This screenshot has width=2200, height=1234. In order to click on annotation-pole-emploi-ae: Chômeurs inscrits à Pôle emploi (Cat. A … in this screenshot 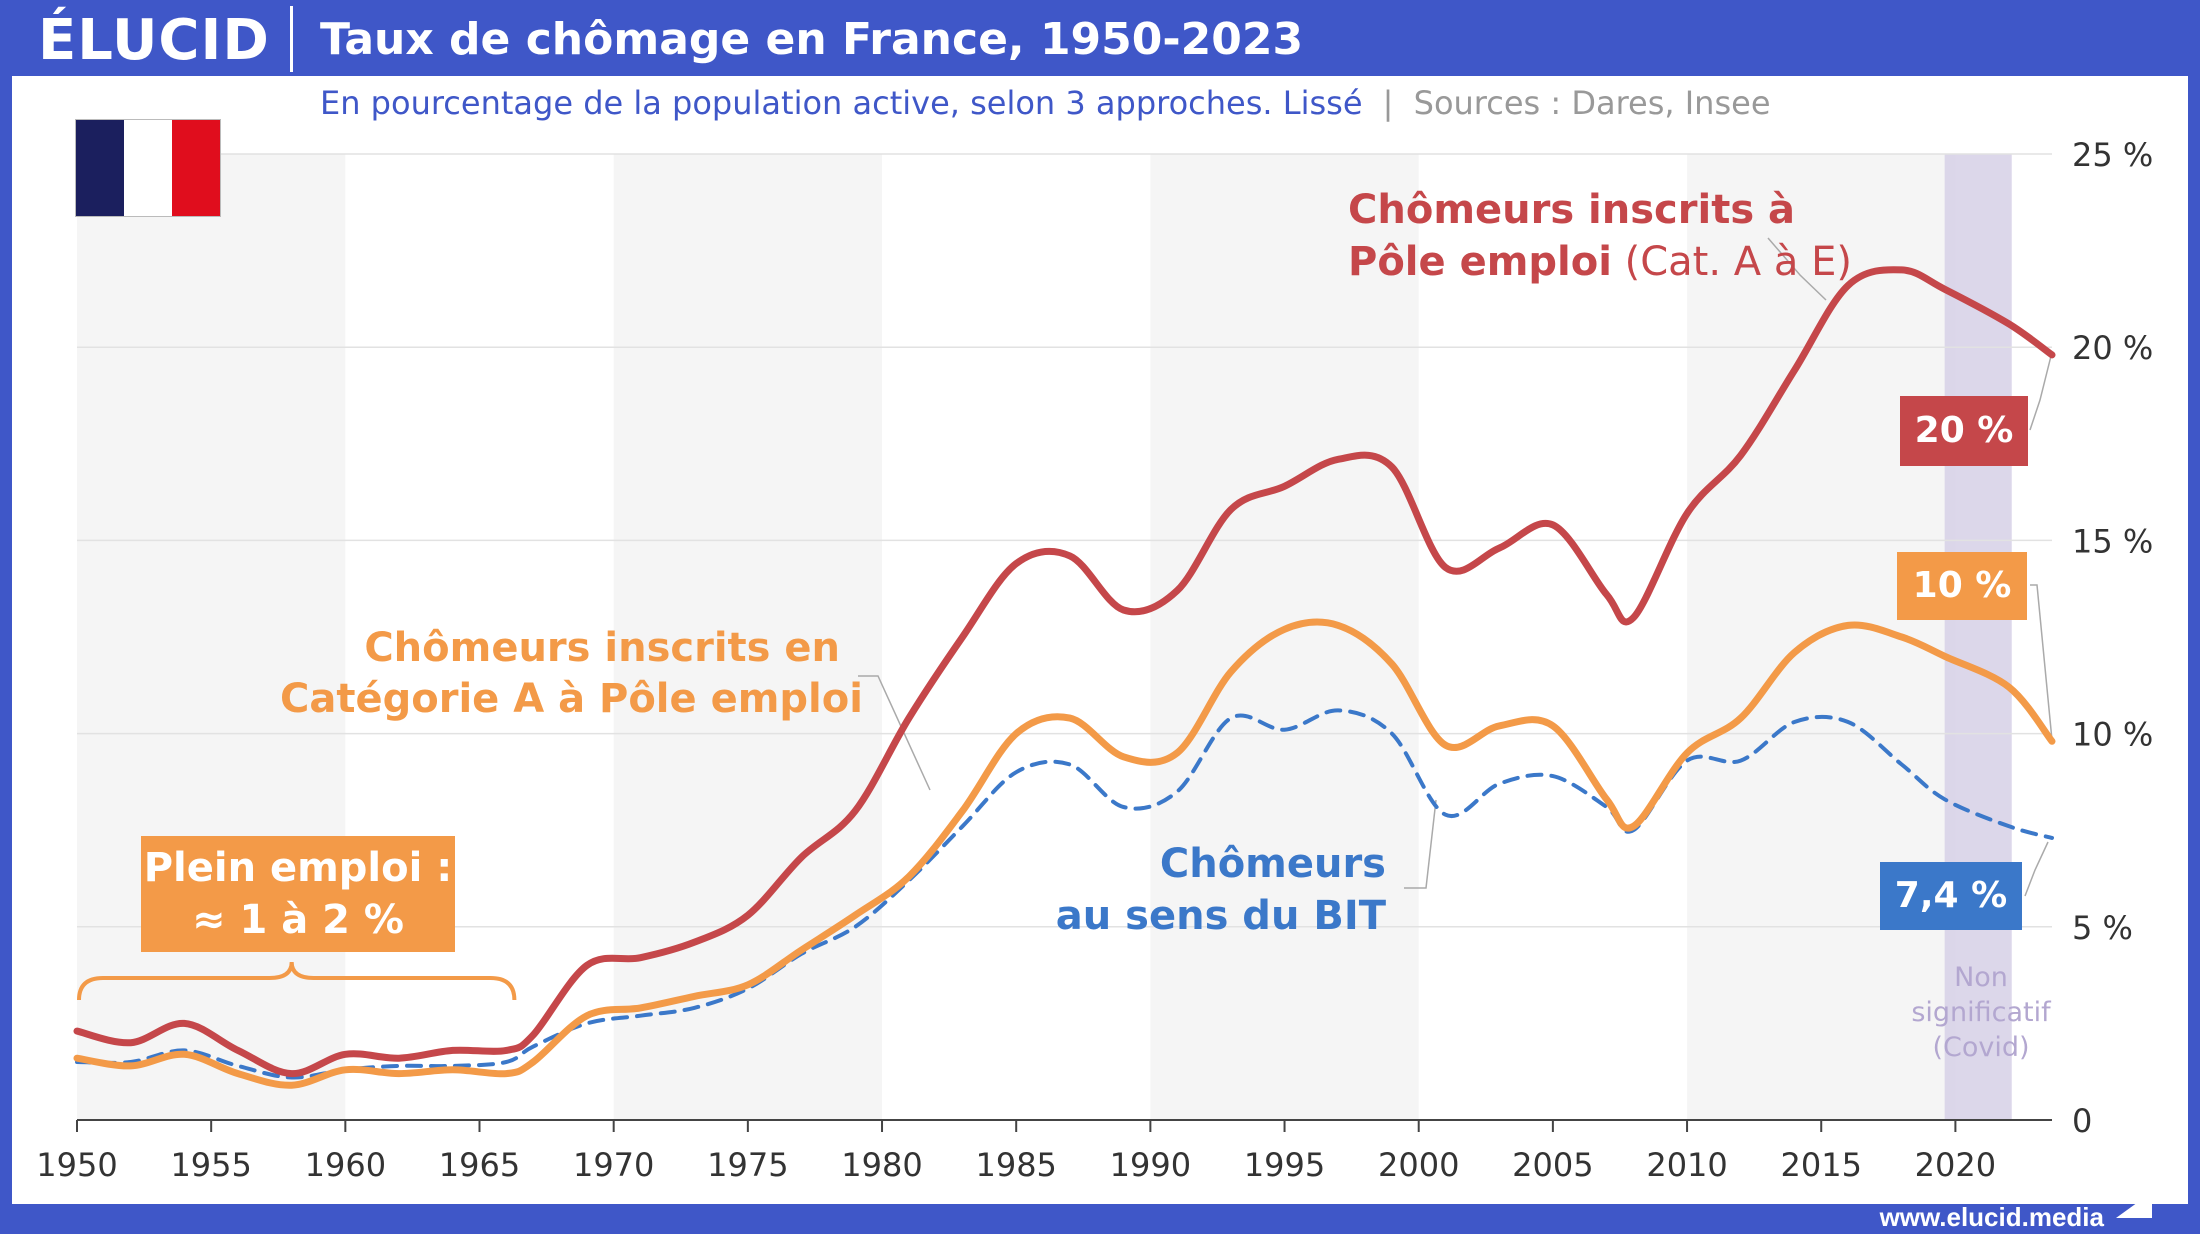, I will do `click(1600, 236)`.